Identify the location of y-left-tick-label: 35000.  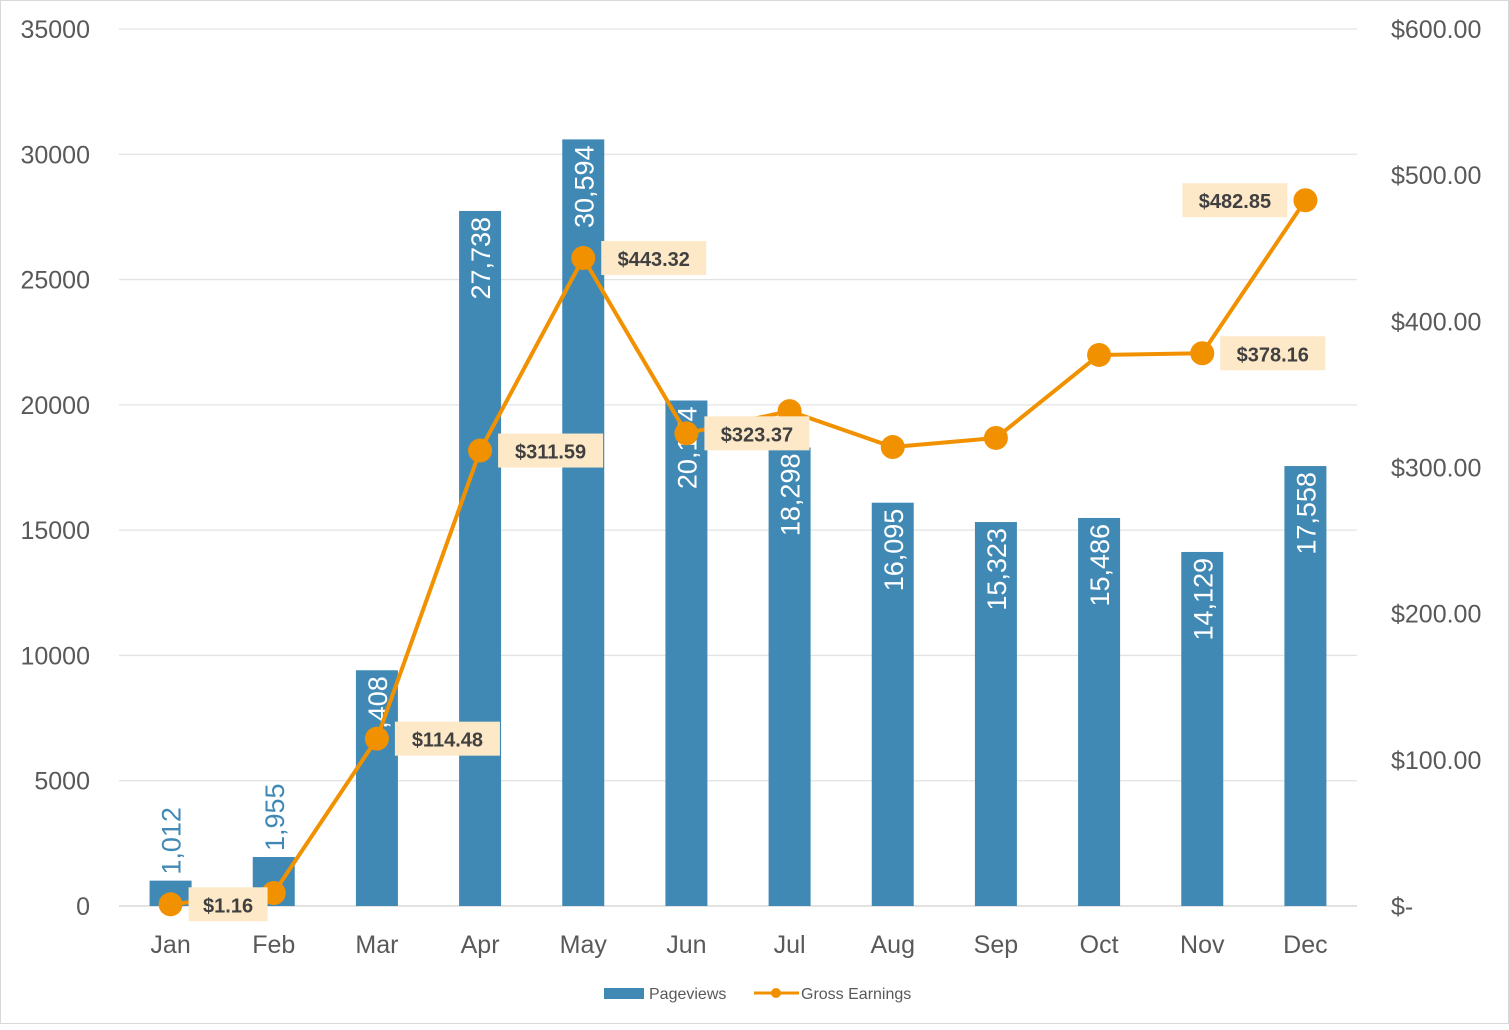
(55, 30).